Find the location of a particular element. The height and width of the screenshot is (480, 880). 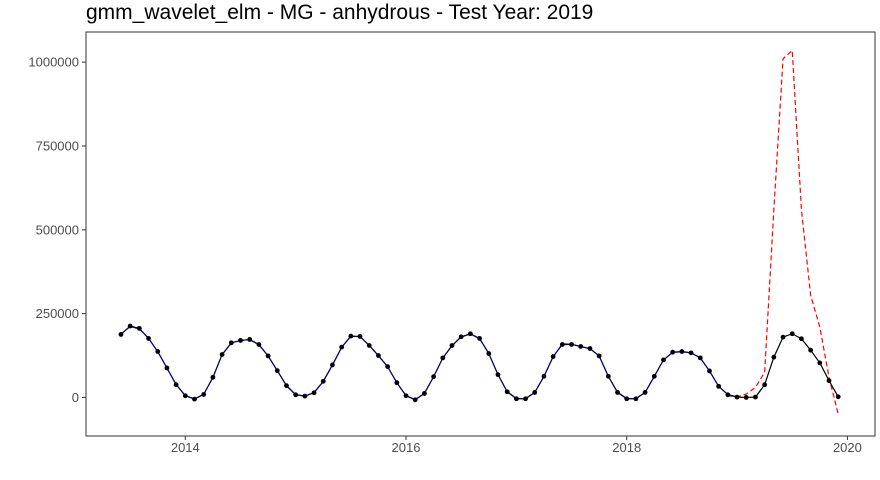

y-axis: 0 250000 500000 750000 1000000 is located at coordinates (57, 230).